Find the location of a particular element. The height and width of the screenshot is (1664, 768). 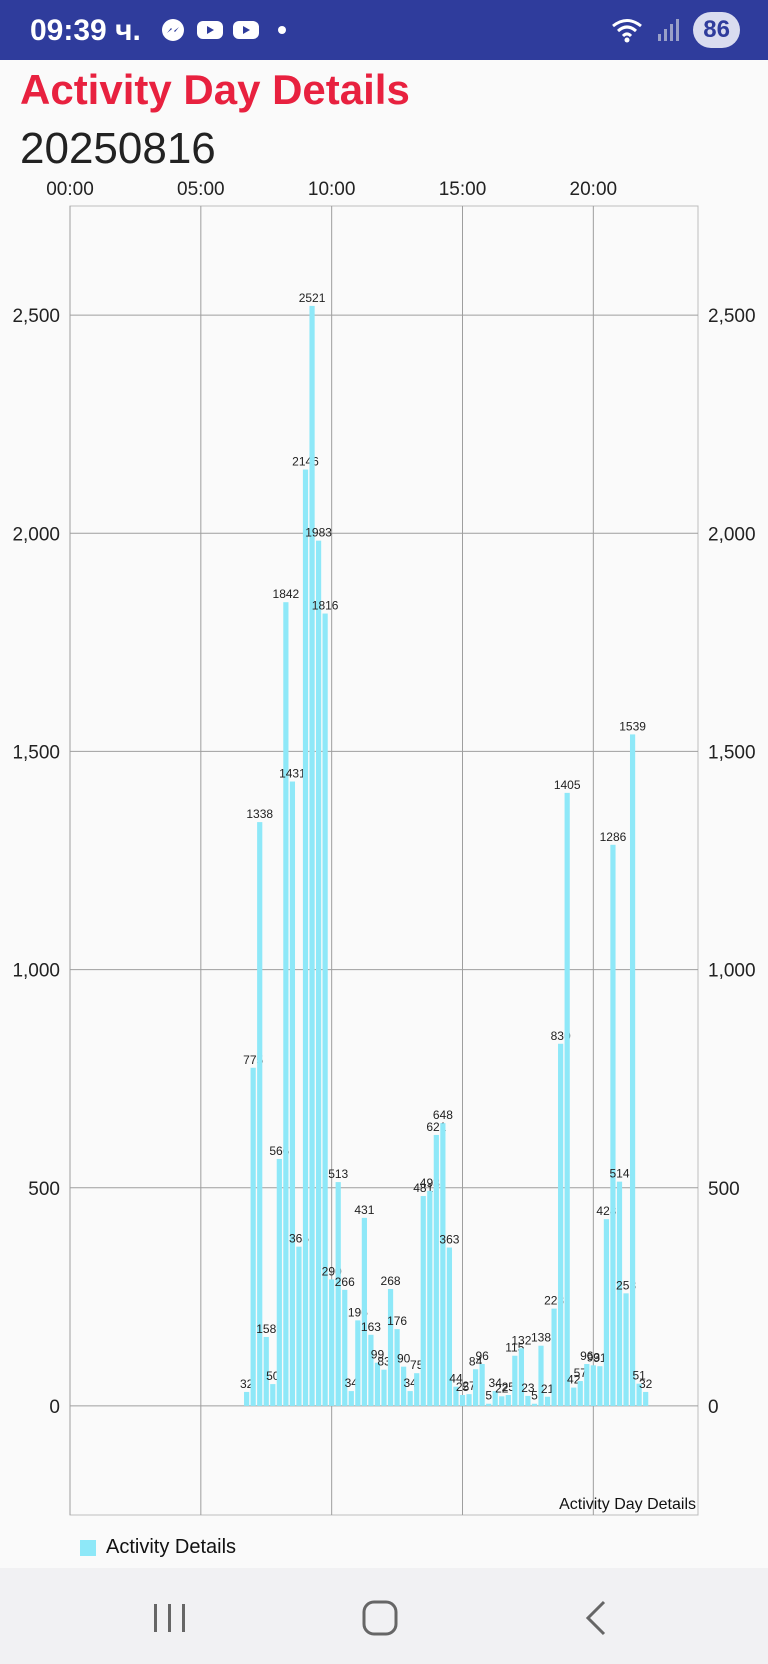

signal-icon is located at coordinates (669, 30).